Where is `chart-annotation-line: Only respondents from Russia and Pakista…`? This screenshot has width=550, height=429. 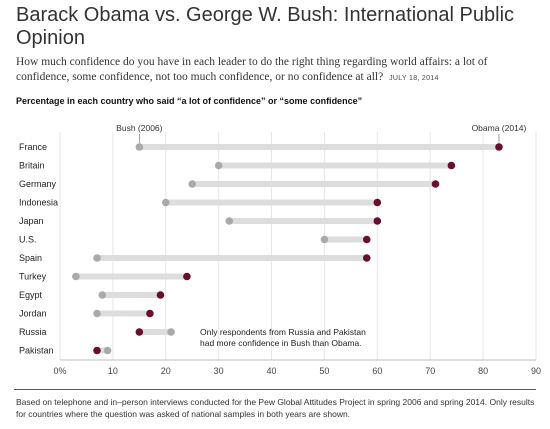 chart-annotation-line: Only respondents from Russia and Pakista… is located at coordinates (283, 332).